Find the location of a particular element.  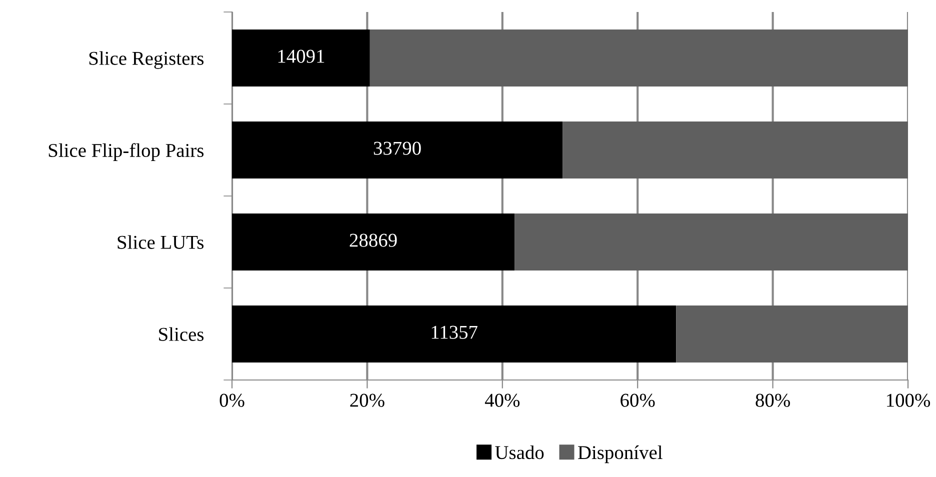

x-tick-label: 20% is located at coordinates (367, 400).